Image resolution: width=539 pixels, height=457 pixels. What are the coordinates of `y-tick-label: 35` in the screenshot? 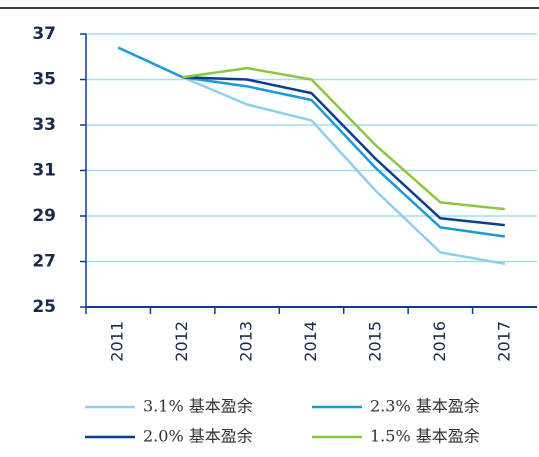 It's located at (44, 80).